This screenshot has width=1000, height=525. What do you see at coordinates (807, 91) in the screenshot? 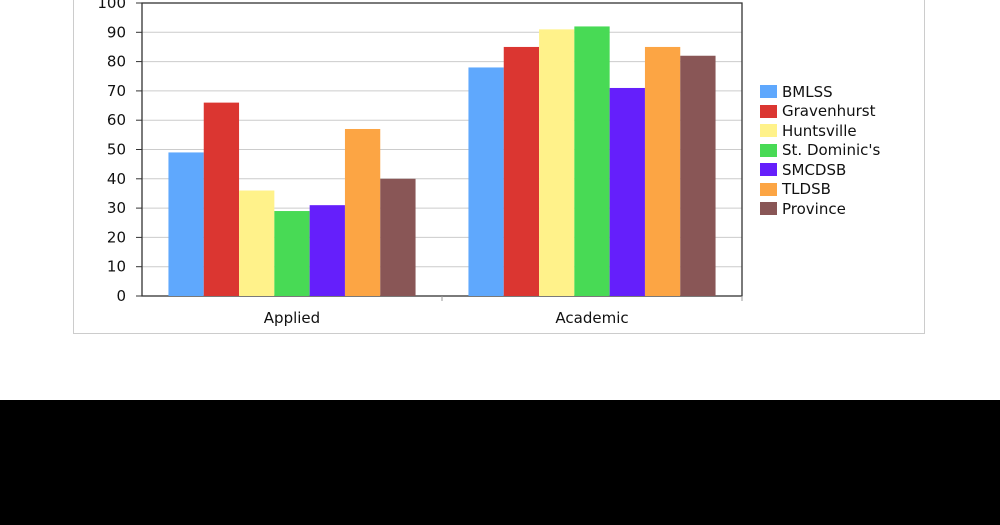
I see `legend-label: BMLSS` at bounding box center [807, 91].